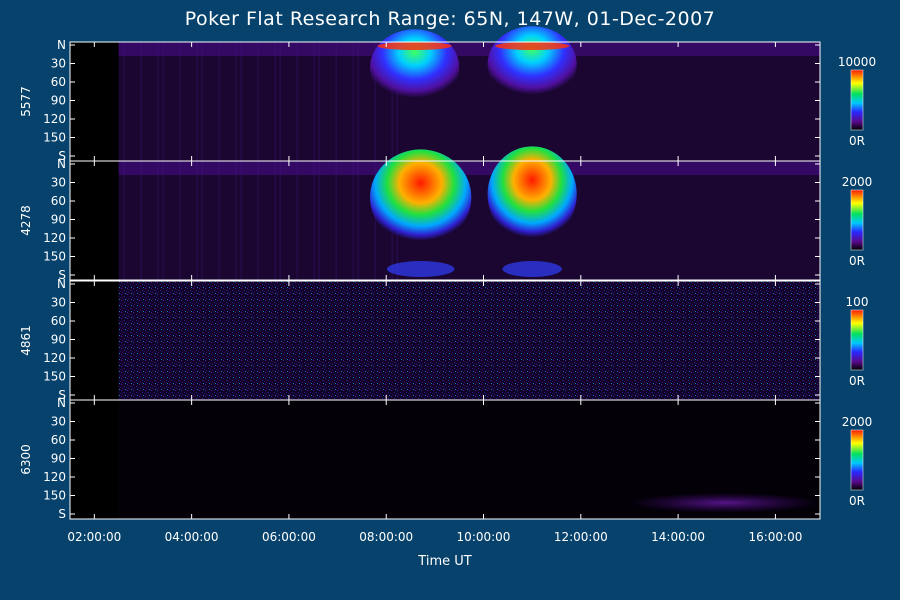 The image size is (900, 600). I want to click on panel-label: 5577, so click(26, 101).